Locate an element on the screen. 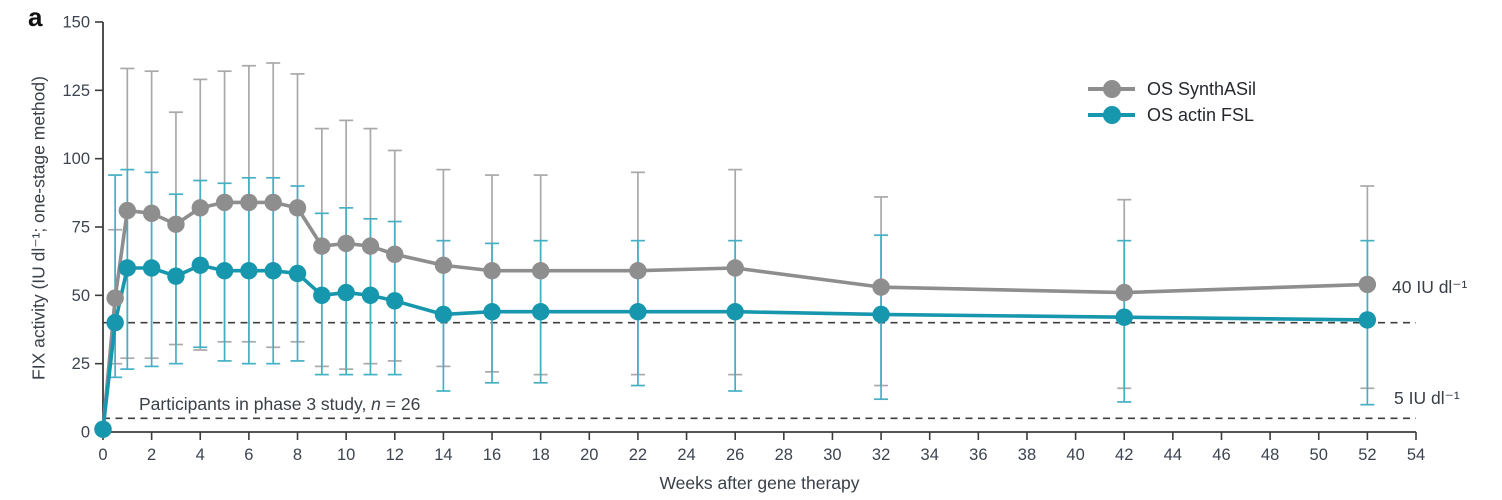  x-tick-label: 32 is located at coordinates (881, 455).